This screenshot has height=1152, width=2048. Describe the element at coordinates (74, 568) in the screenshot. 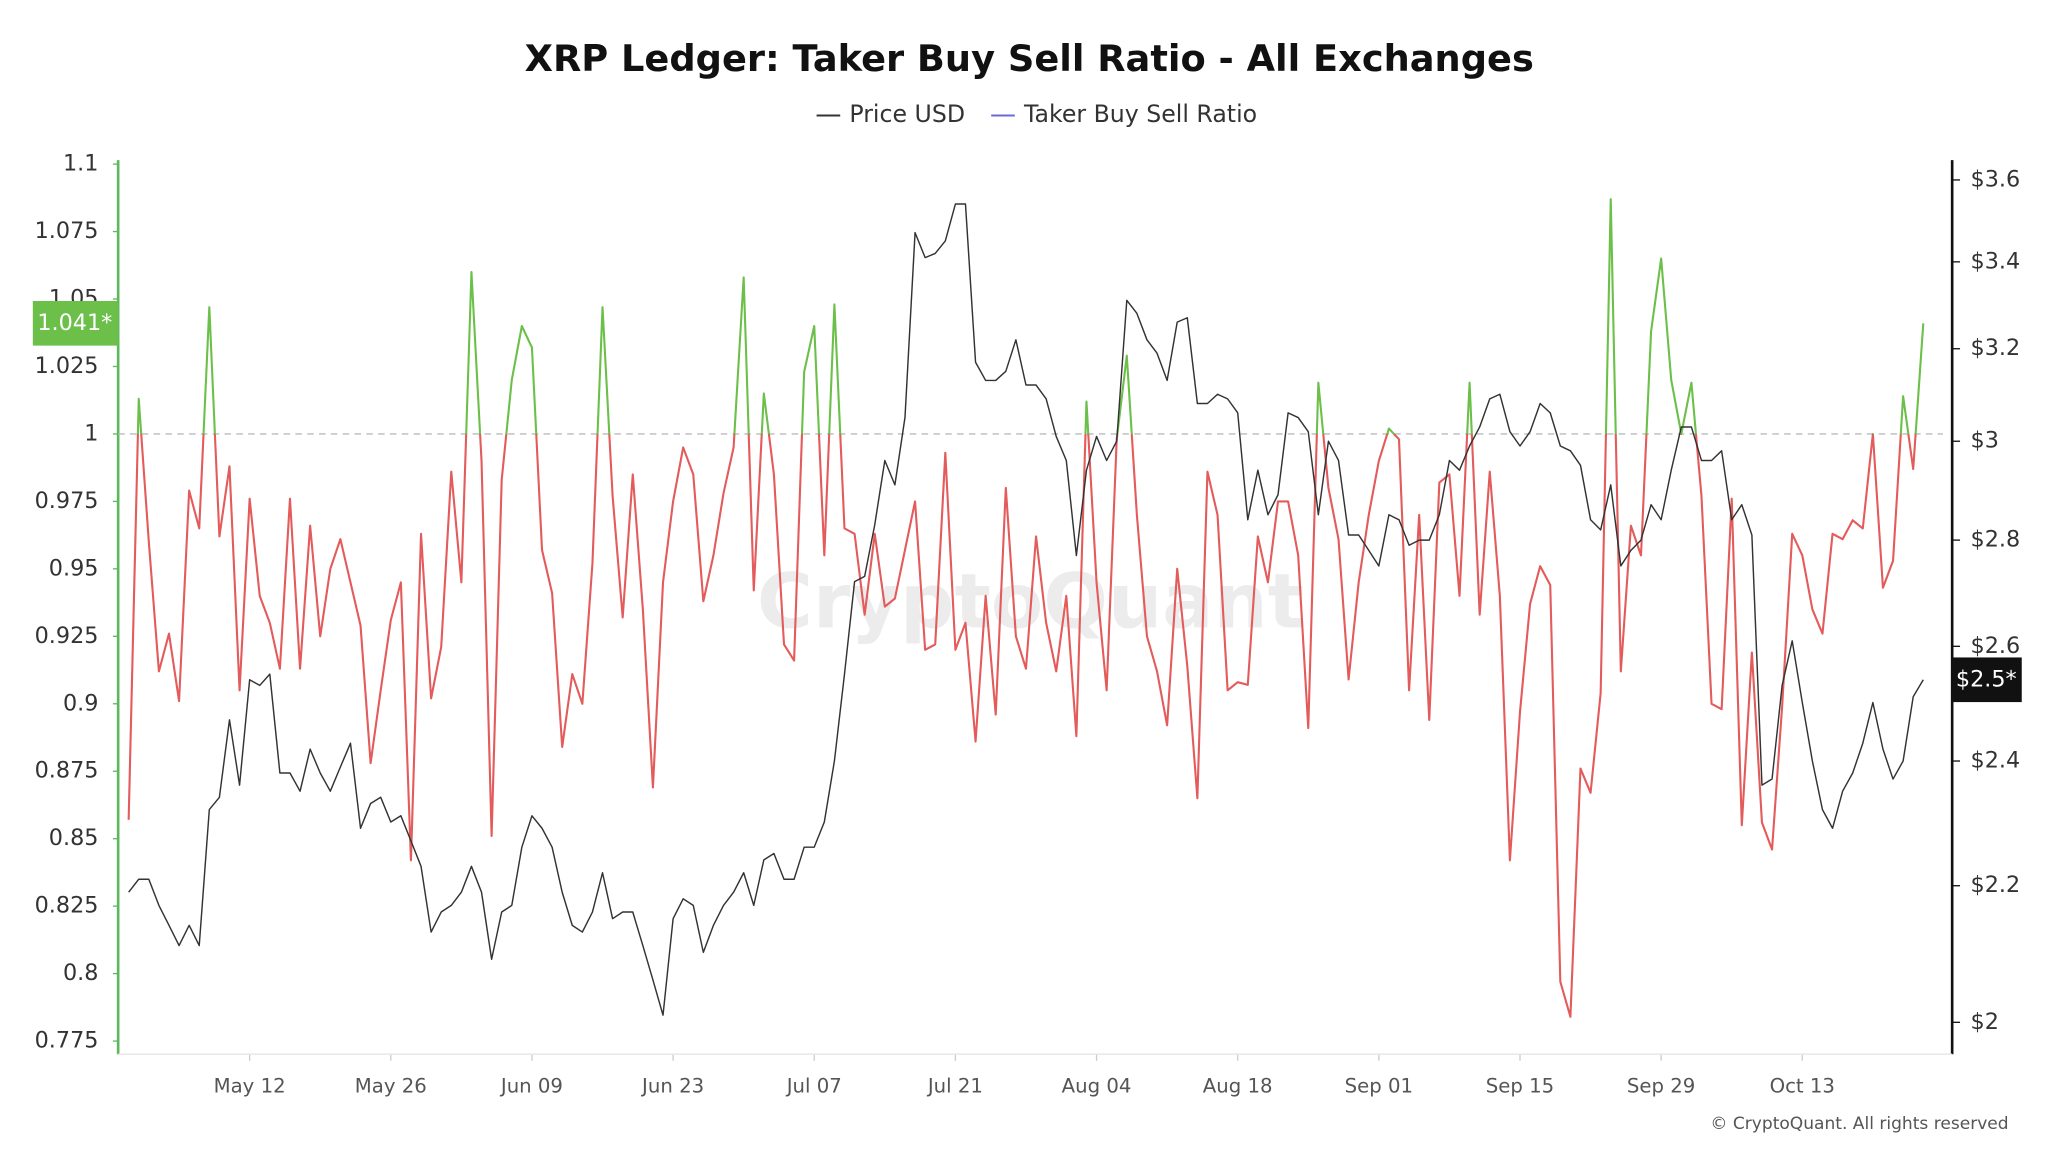

I see `y-tick-label: 0.95` at that location.